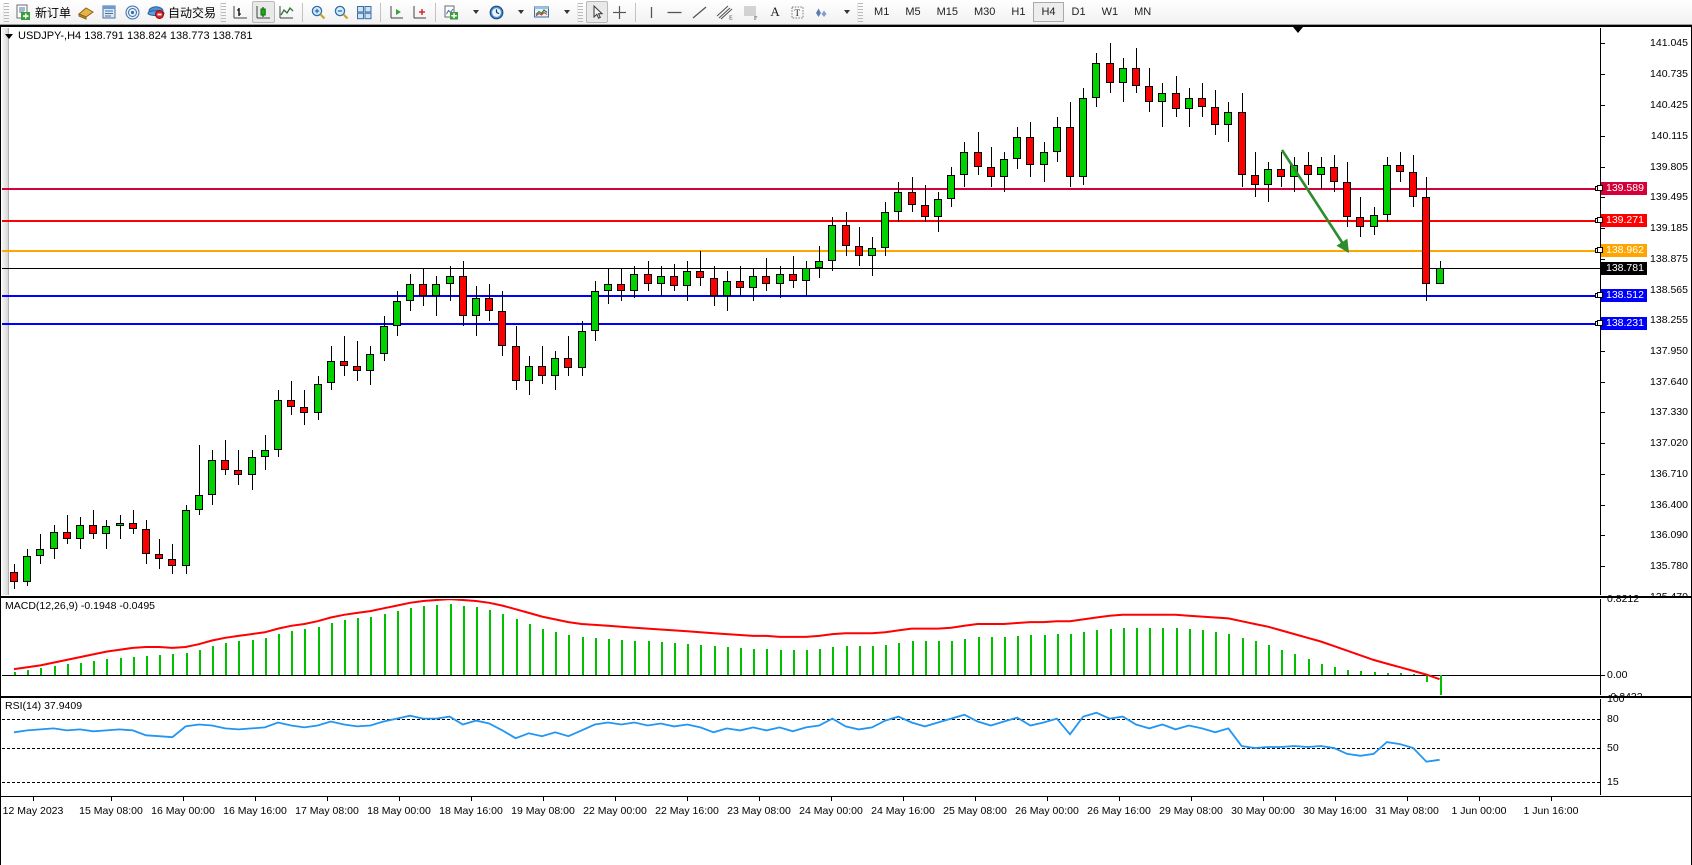 This screenshot has width=1692, height=865. I want to click on line-chart-button, so click(286, 12).